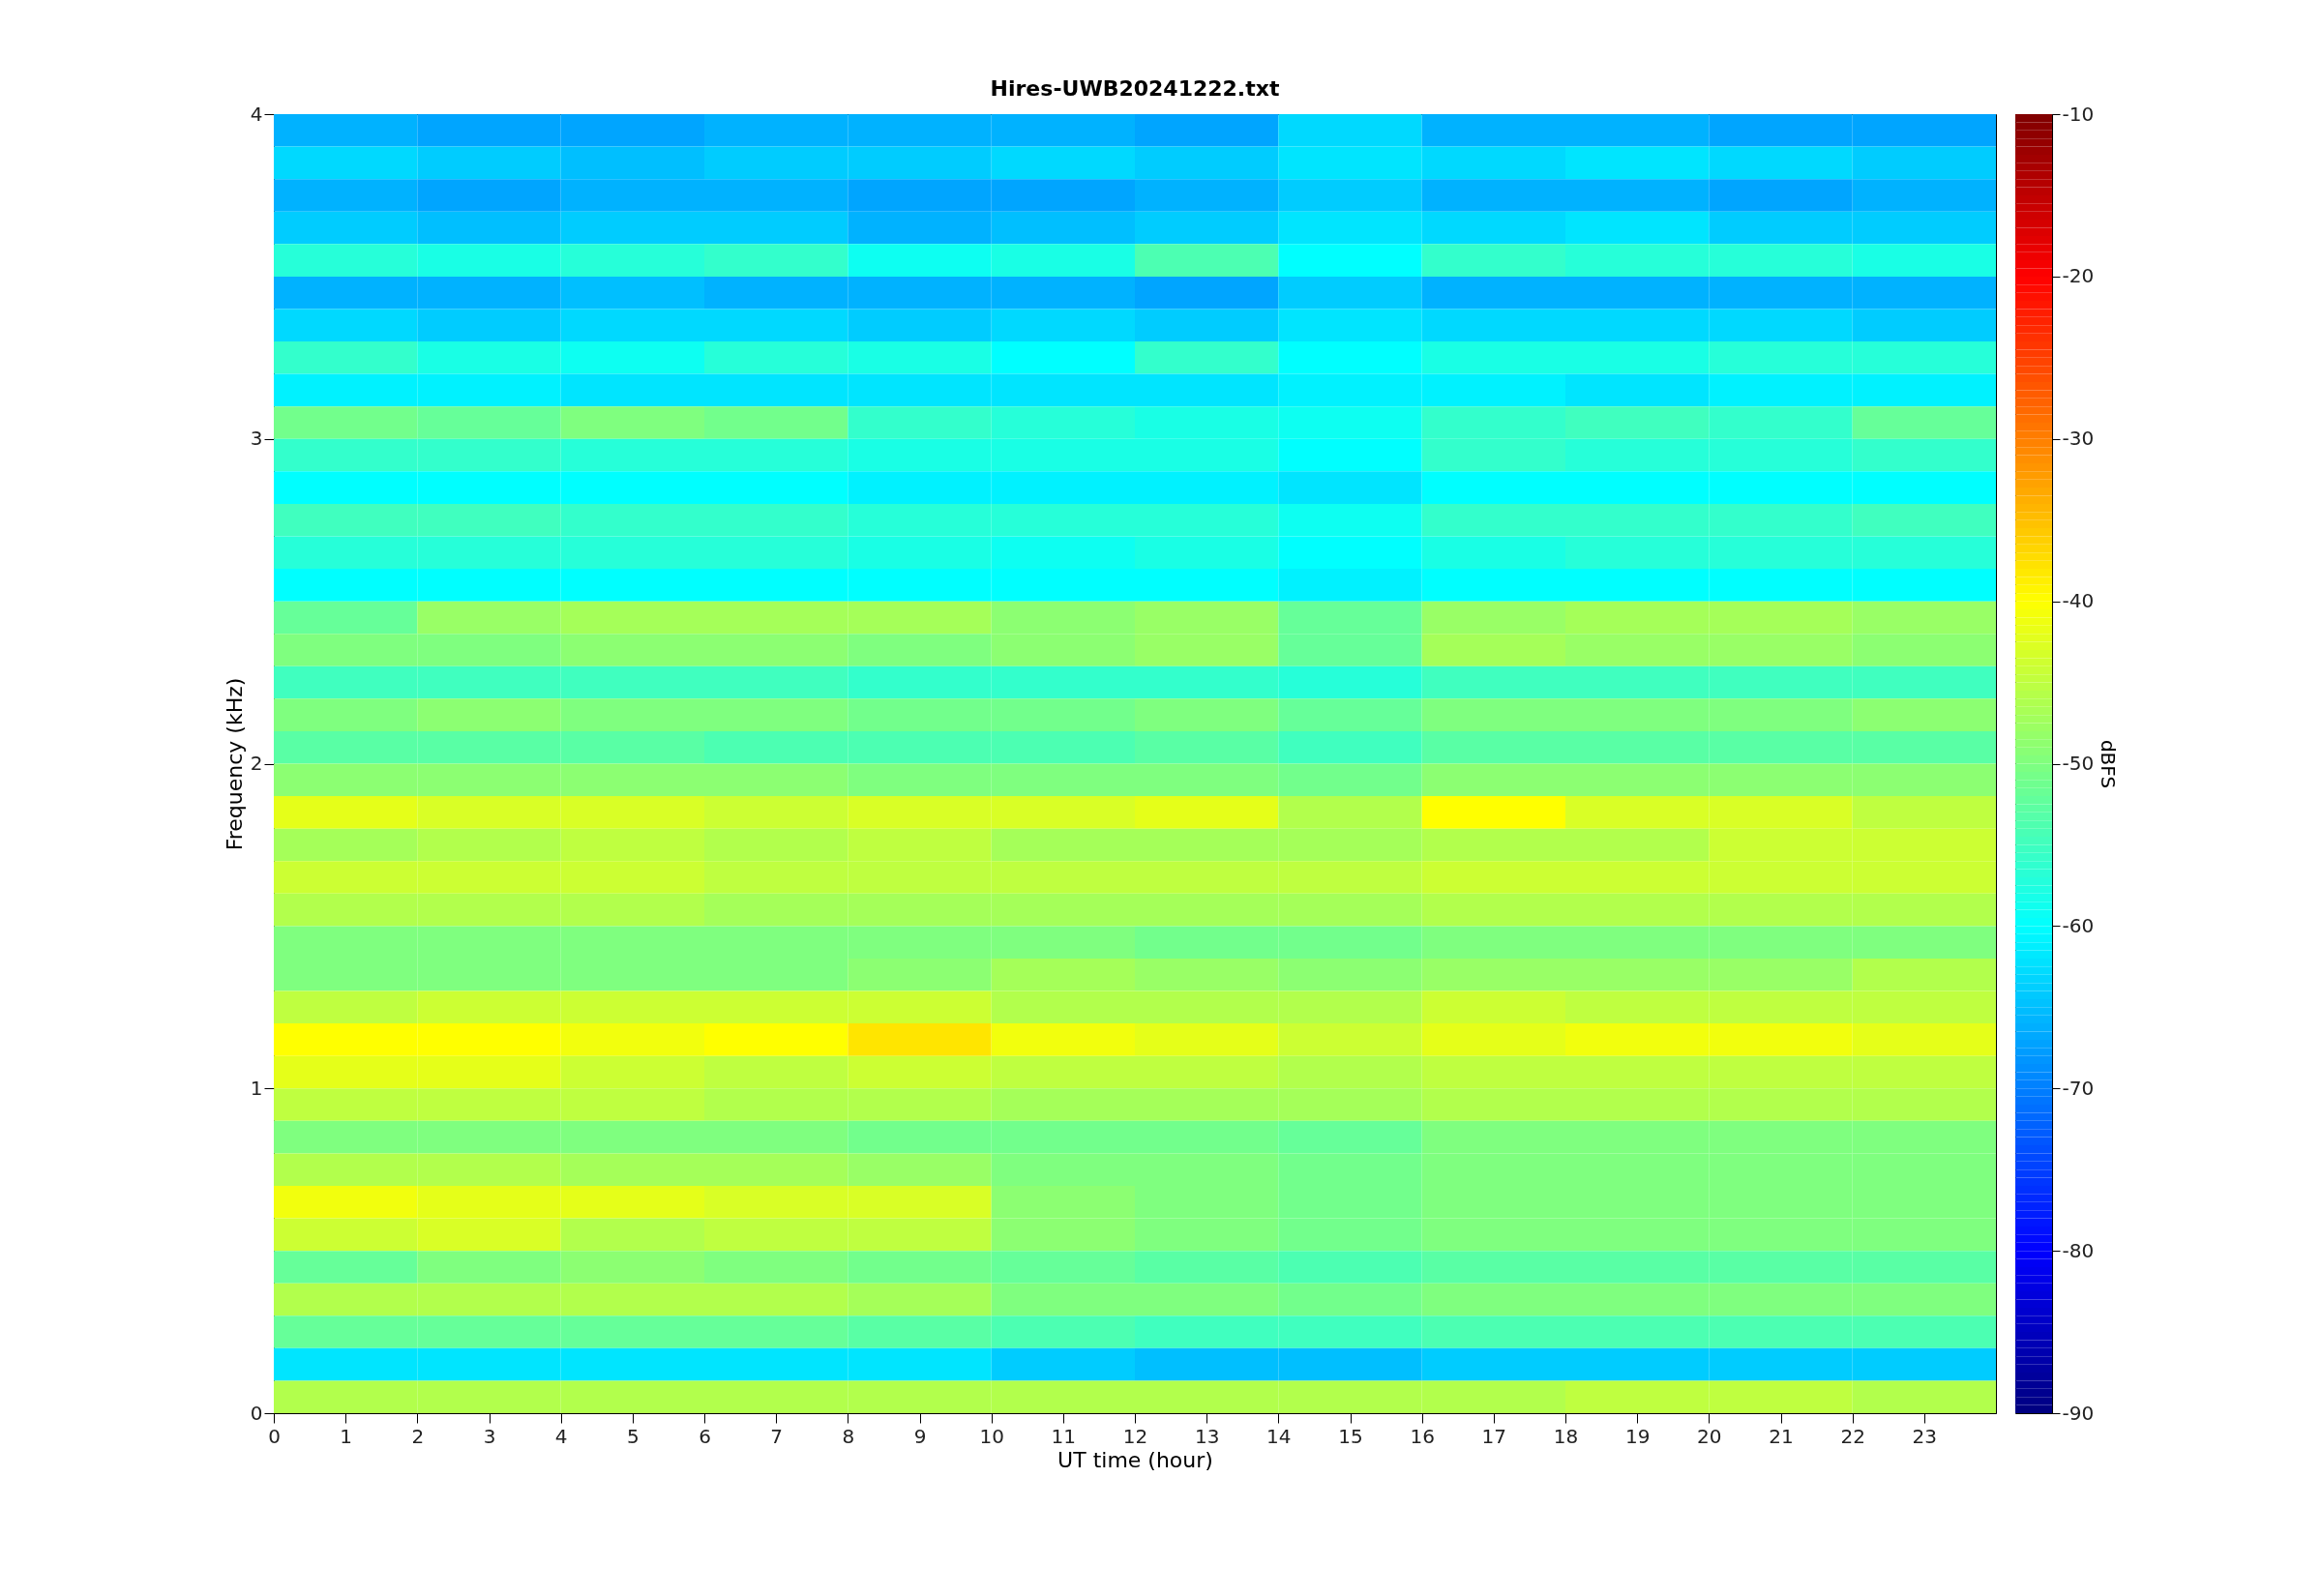 The image size is (2322, 1596). Describe the element at coordinates (1925, 1436) in the screenshot. I see `x-tick-label: 23` at that location.